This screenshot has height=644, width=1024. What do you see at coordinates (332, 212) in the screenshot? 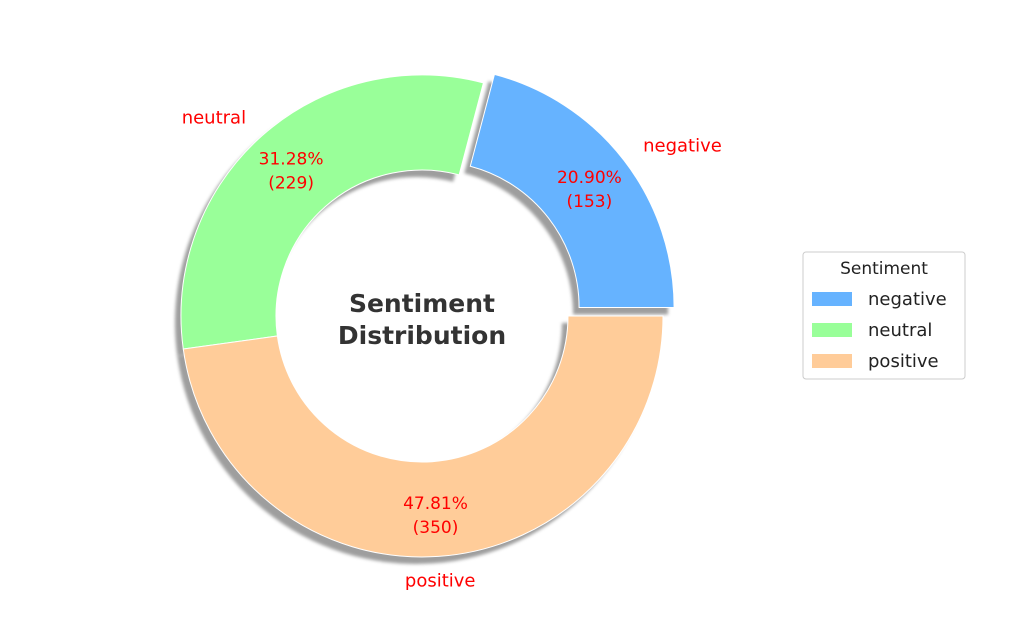
I see `slice-neutral` at bounding box center [332, 212].